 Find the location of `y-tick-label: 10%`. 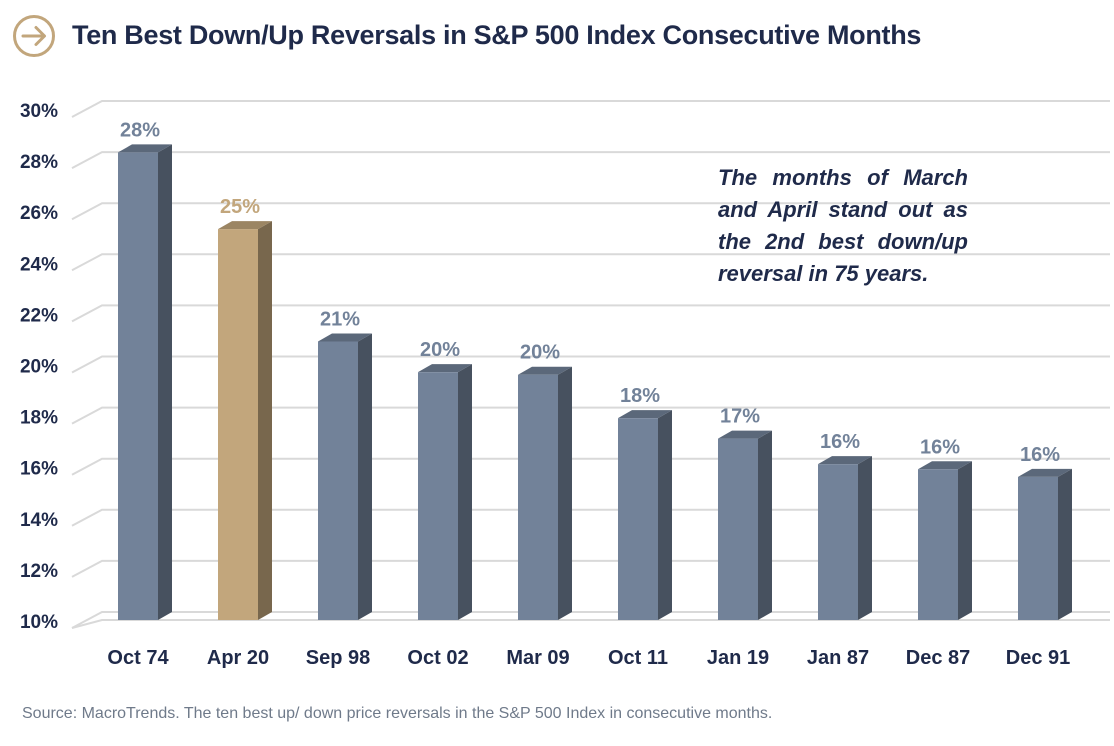

y-tick-label: 10% is located at coordinates (39, 622).